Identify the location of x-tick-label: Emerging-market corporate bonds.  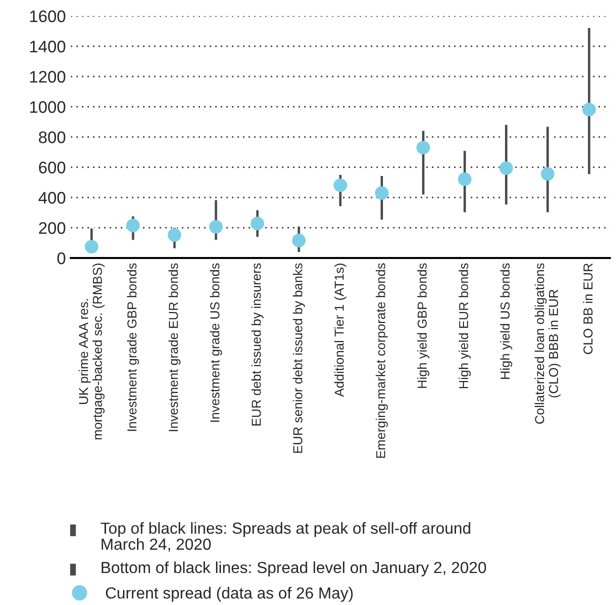
(382, 360).